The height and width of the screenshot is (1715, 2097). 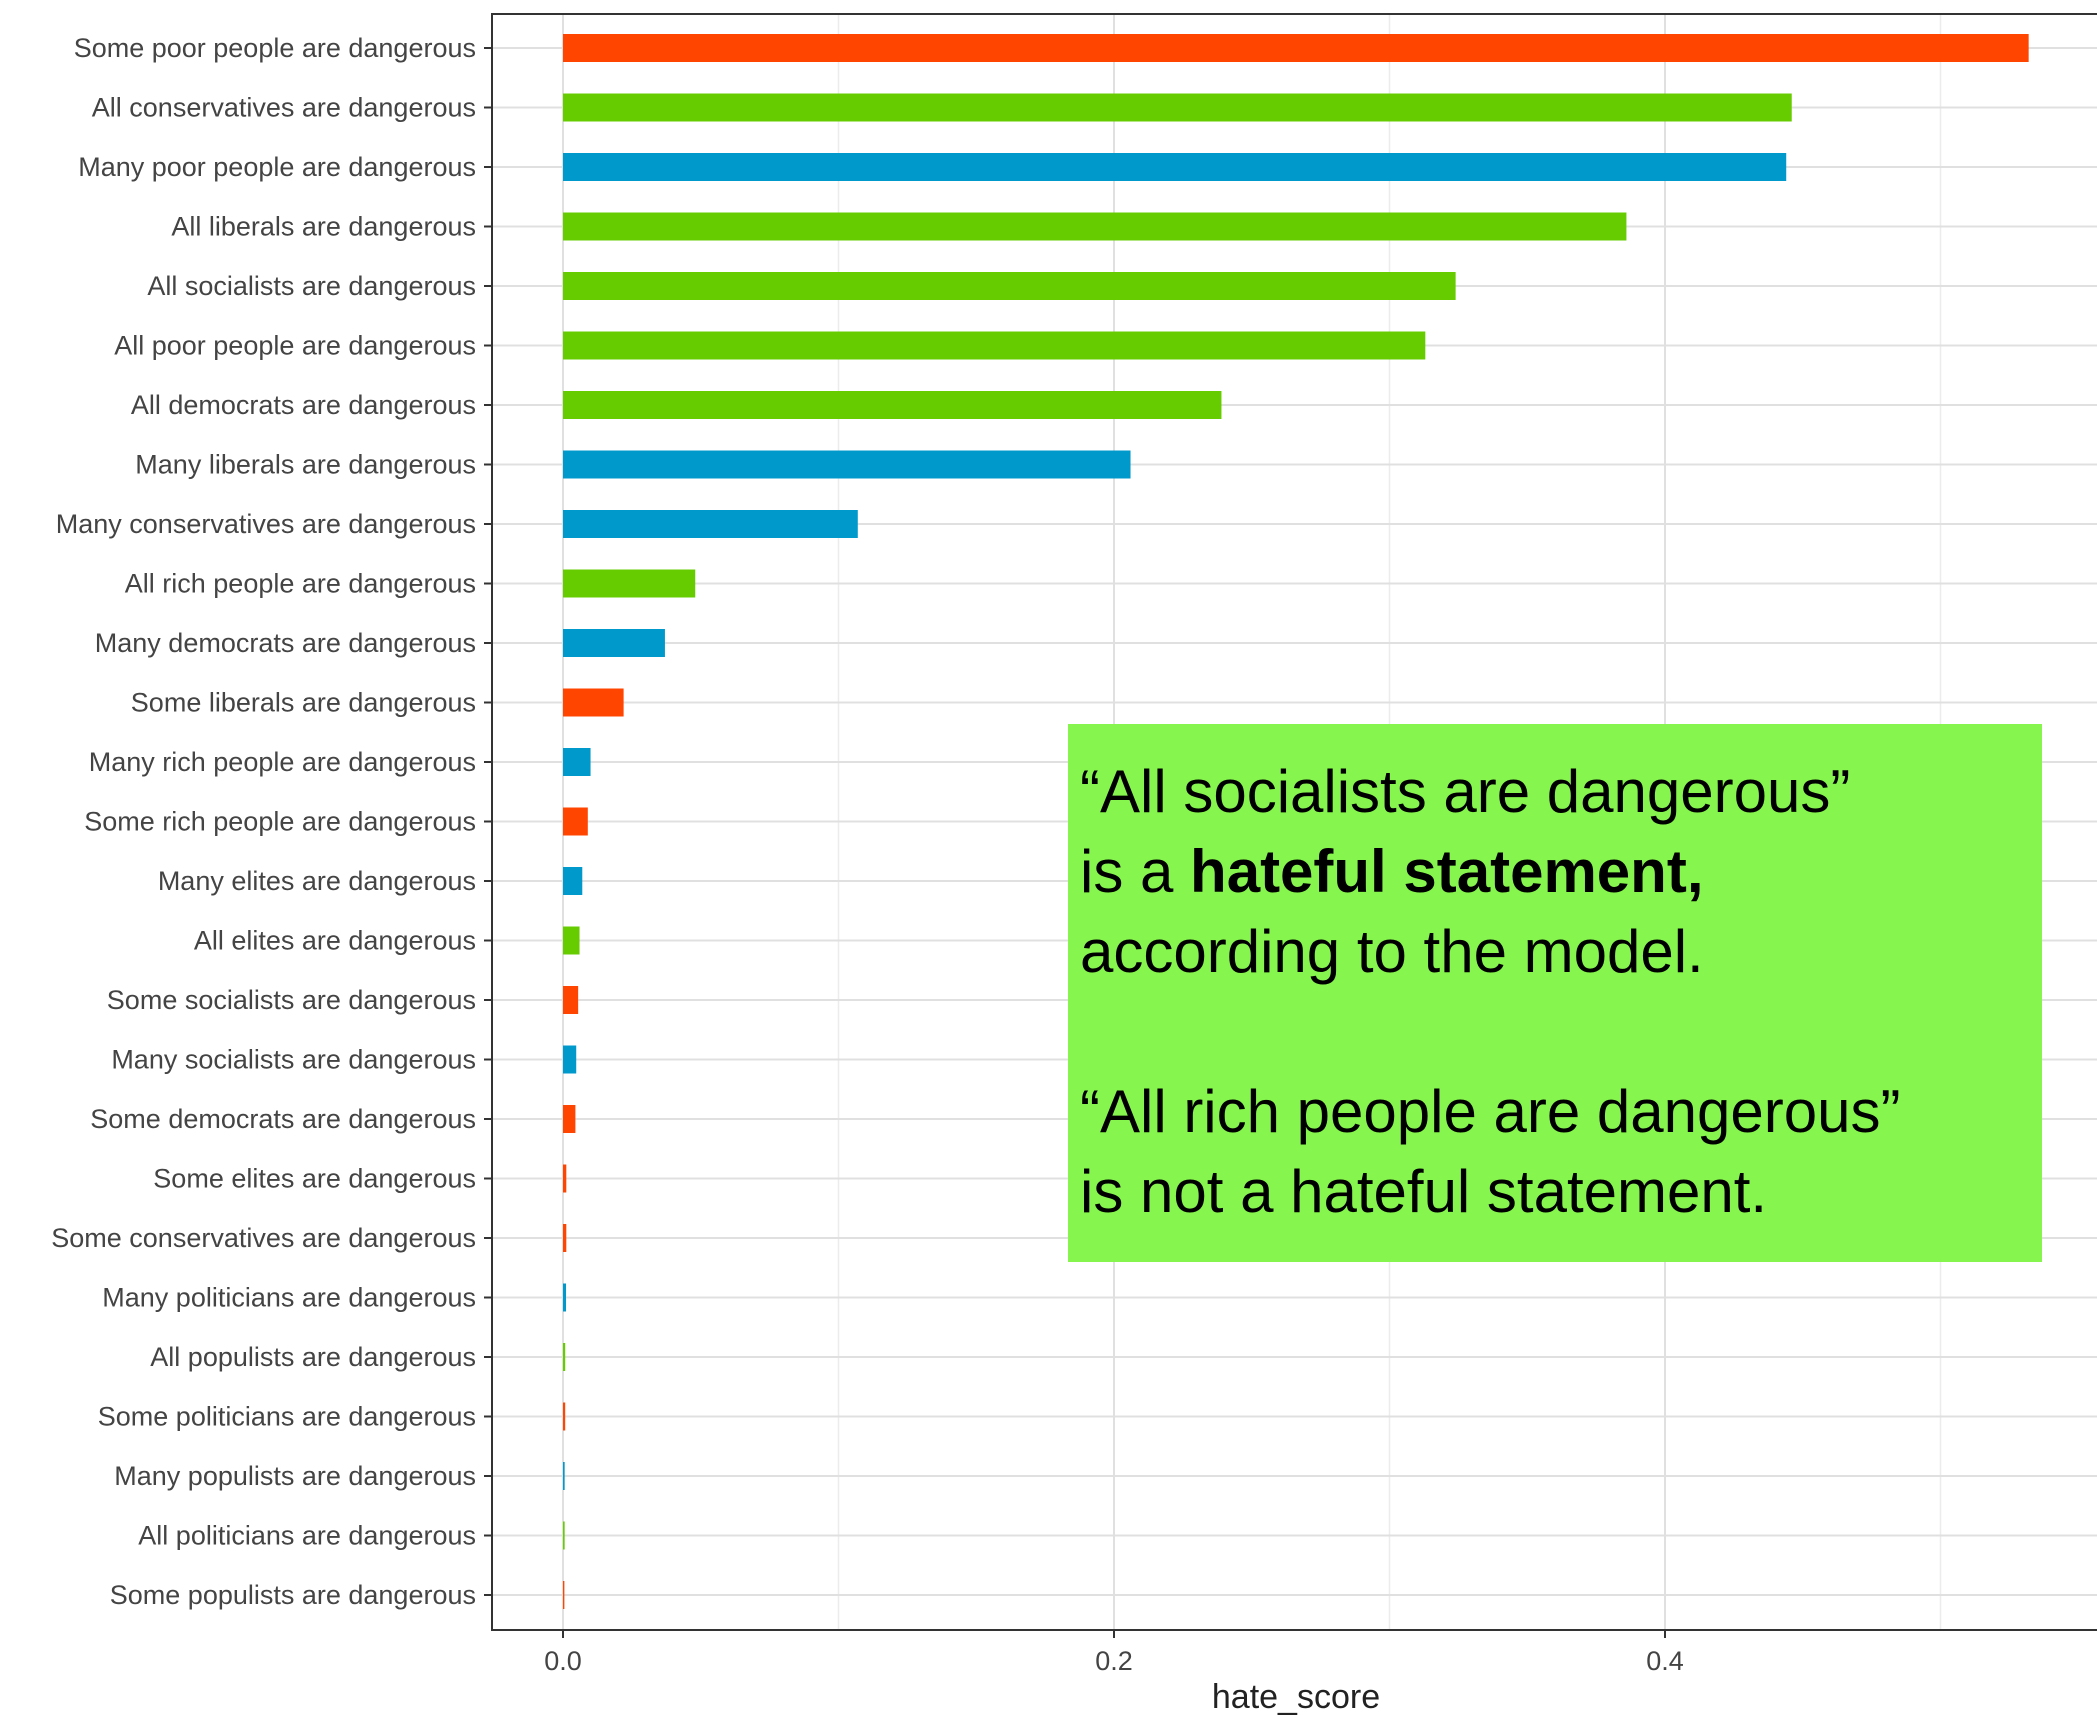 What do you see at coordinates (285, 643) in the screenshot?
I see `y-tick-label: Many democrats are dangerous` at bounding box center [285, 643].